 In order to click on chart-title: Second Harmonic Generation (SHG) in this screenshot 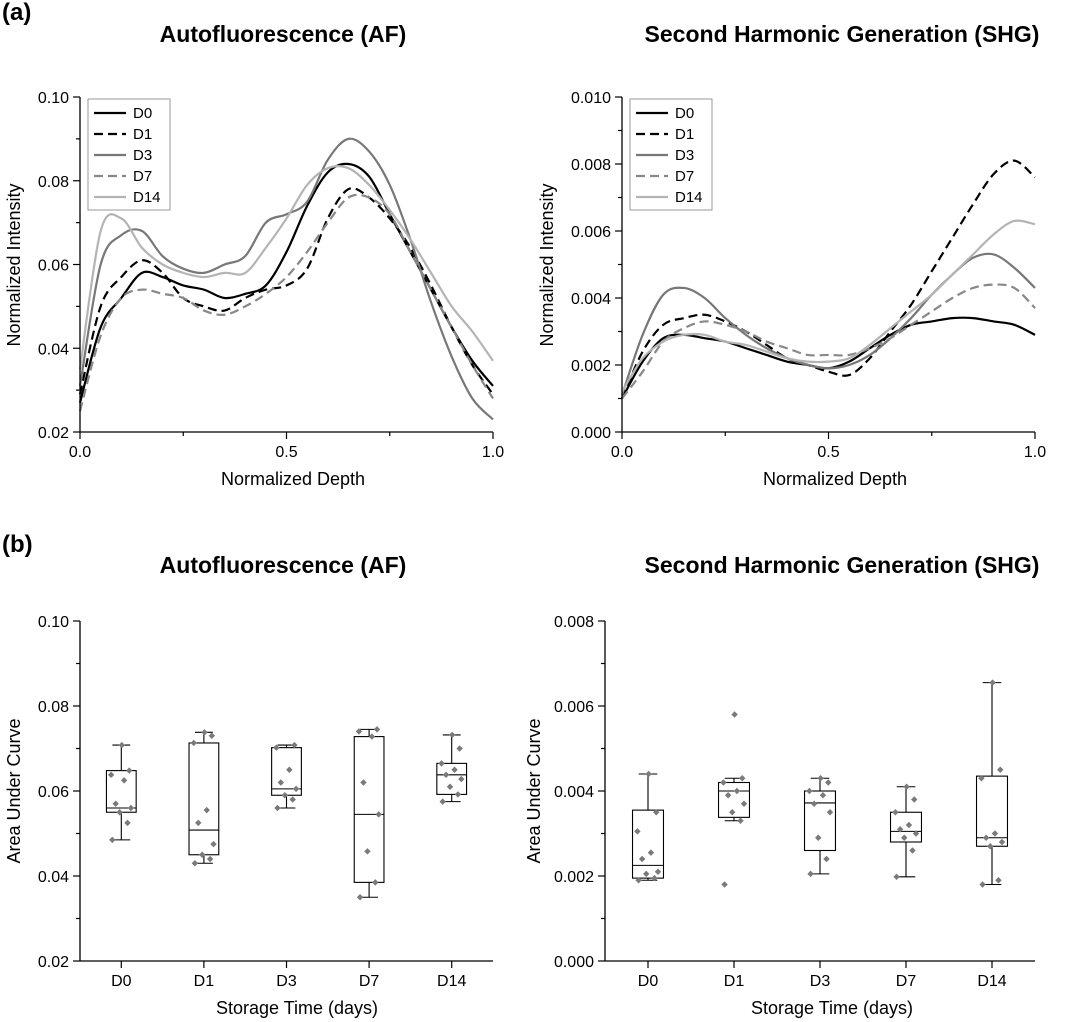, I will do `click(842, 565)`.